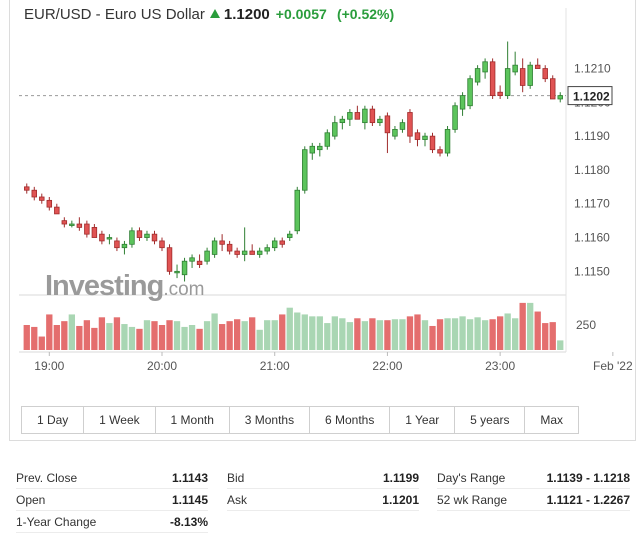  What do you see at coordinates (112, 500) in the screenshot?
I see `stat-open: Open 1.1145` at bounding box center [112, 500].